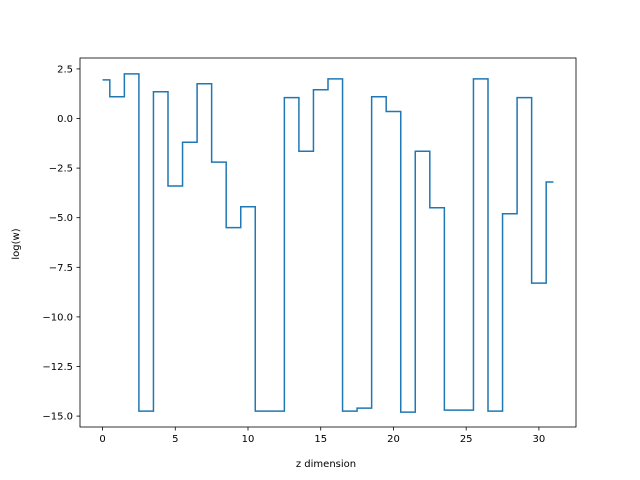 The image size is (640, 480). What do you see at coordinates (57, 317) in the screenshot?
I see `y-tick-label: −10.0` at bounding box center [57, 317].